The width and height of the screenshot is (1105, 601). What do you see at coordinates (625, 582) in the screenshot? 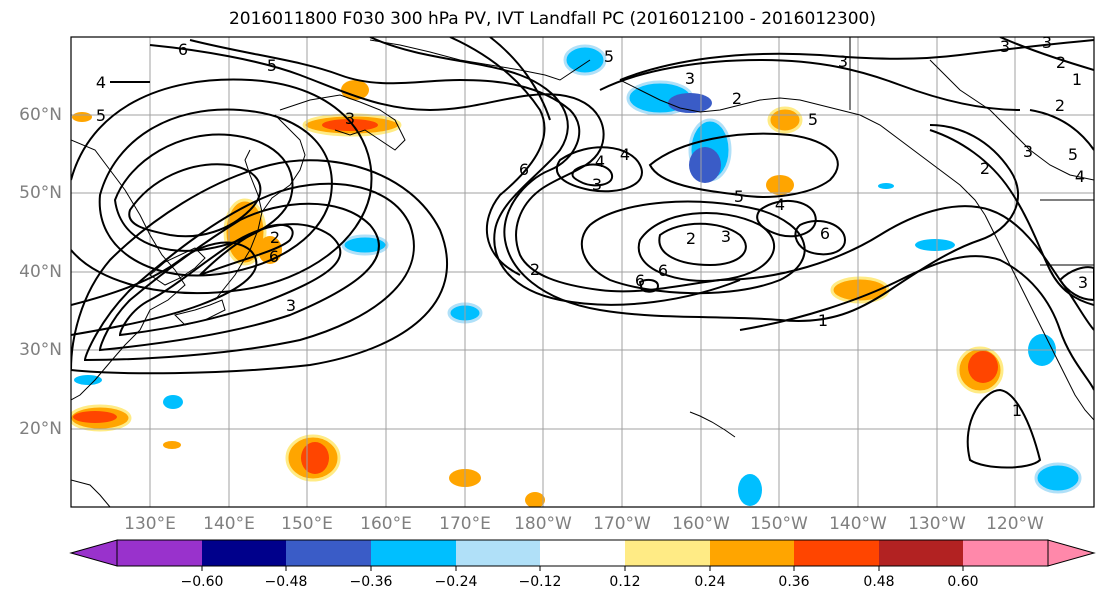
I see `colorbar-tick-label: 0.12` at bounding box center [625, 582].